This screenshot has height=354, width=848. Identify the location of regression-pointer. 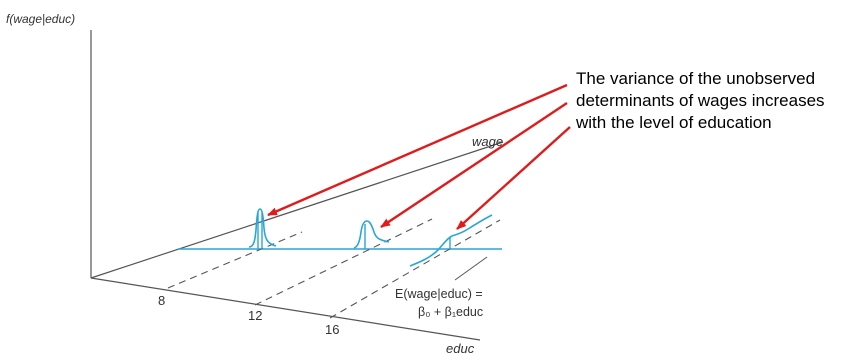
(471, 268).